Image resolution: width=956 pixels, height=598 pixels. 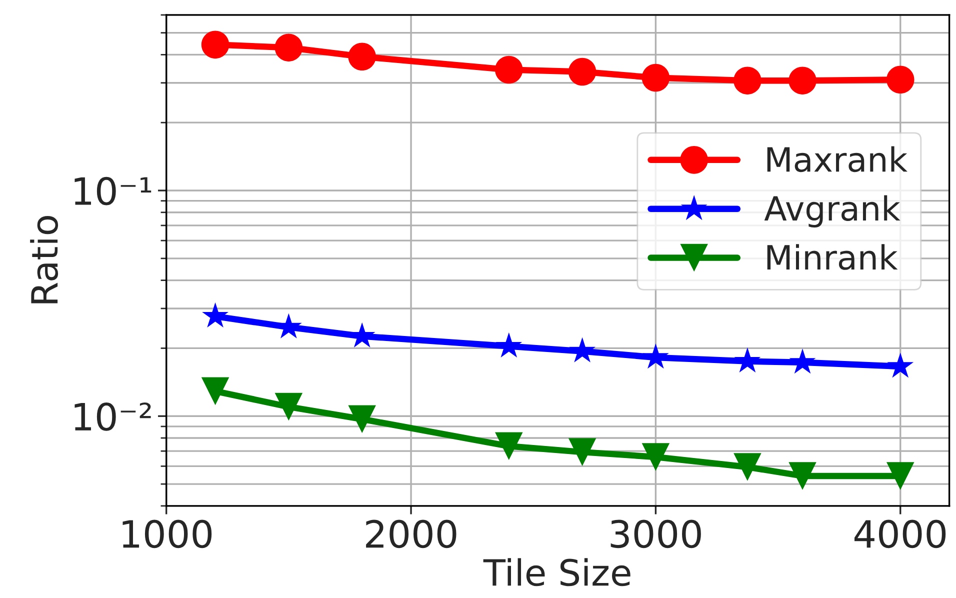 I want to click on x-tick-label: 3000, so click(x=655, y=534).